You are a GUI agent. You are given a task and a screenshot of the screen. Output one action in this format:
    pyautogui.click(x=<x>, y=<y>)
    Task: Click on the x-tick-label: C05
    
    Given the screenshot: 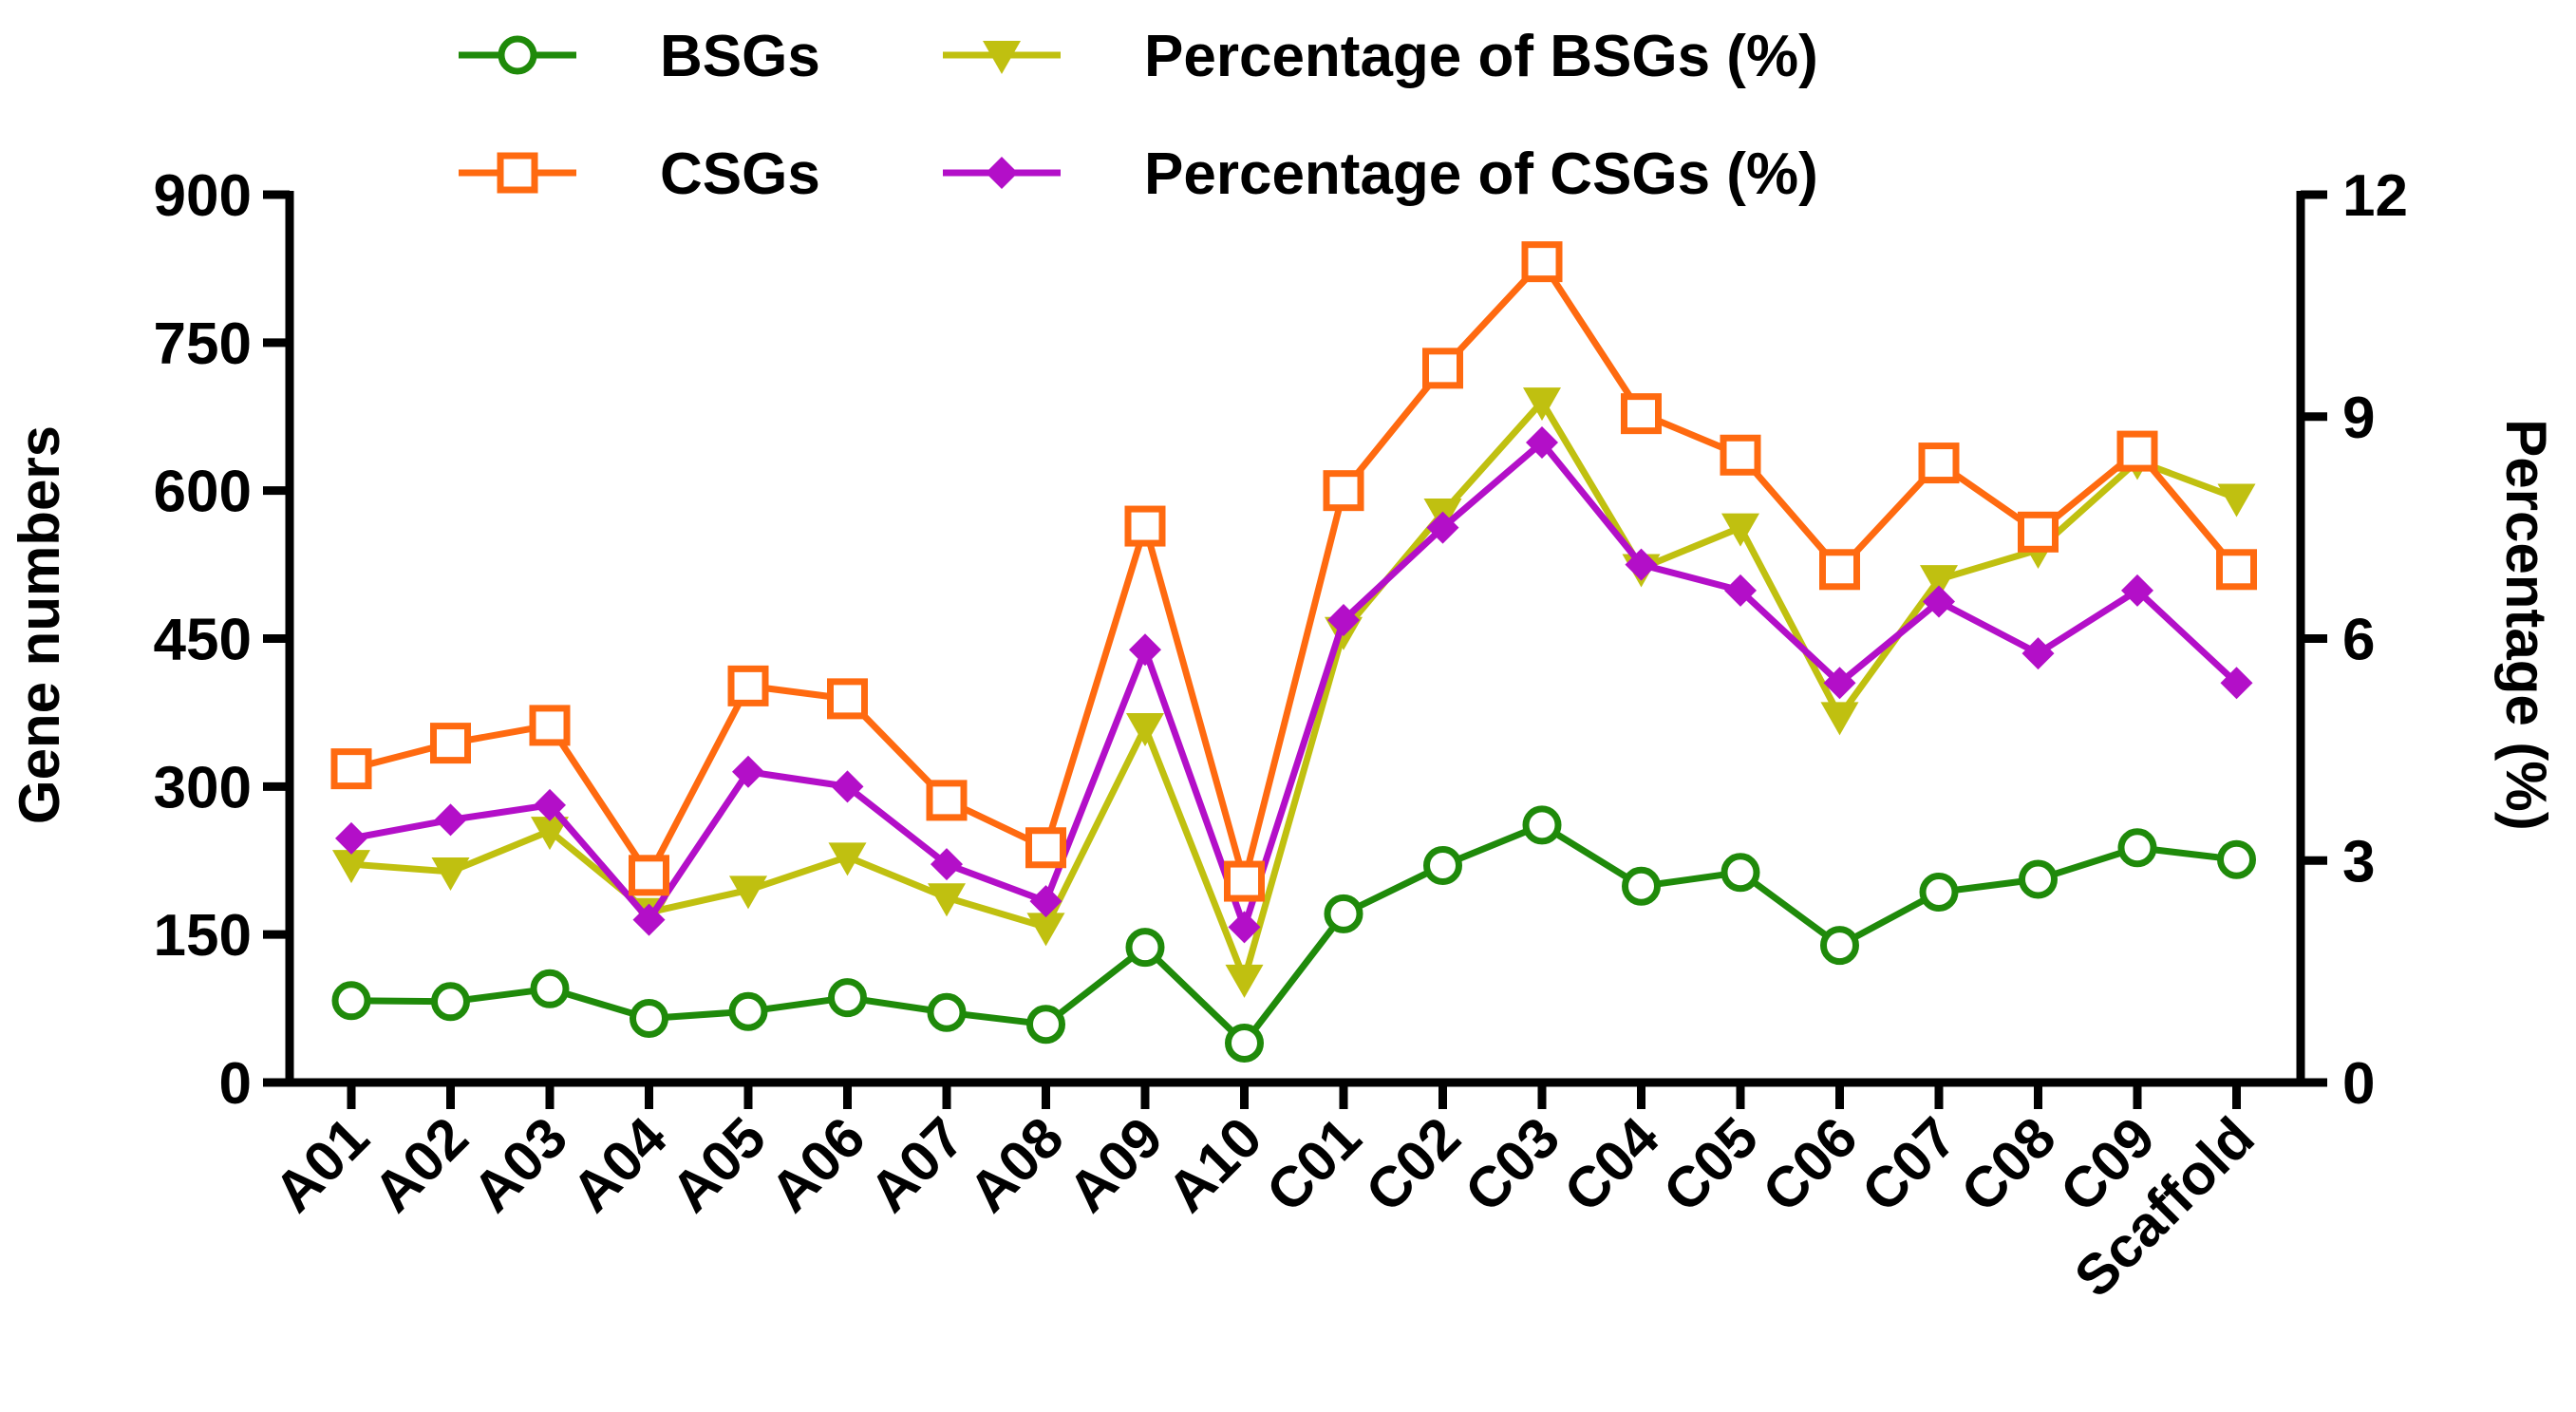 What is the action you would take?
    pyautogui.click(x=1710, y=1164)
    